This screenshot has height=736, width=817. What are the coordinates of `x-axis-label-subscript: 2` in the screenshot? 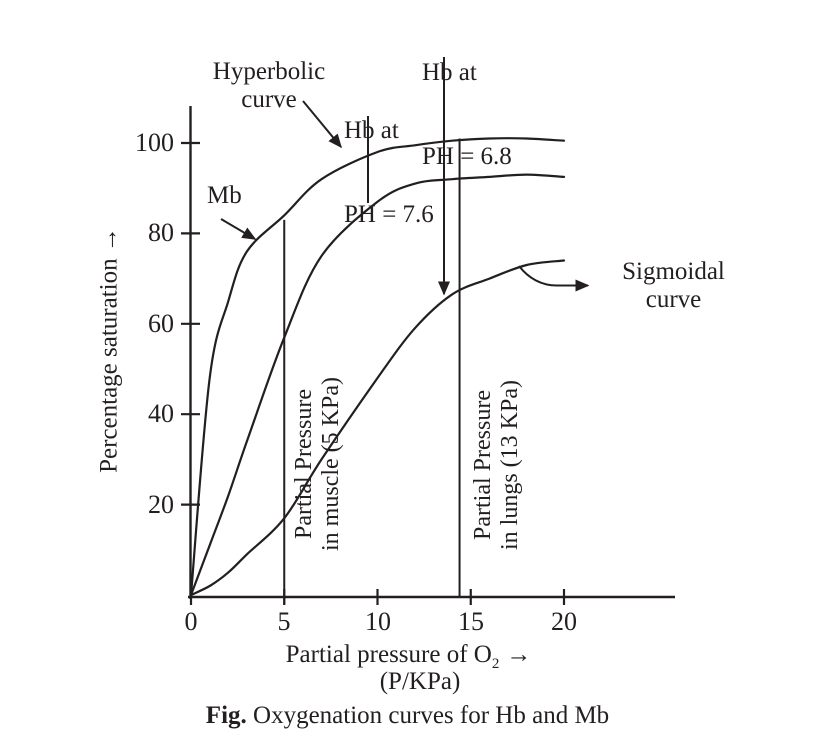 It's located at (495, 664).